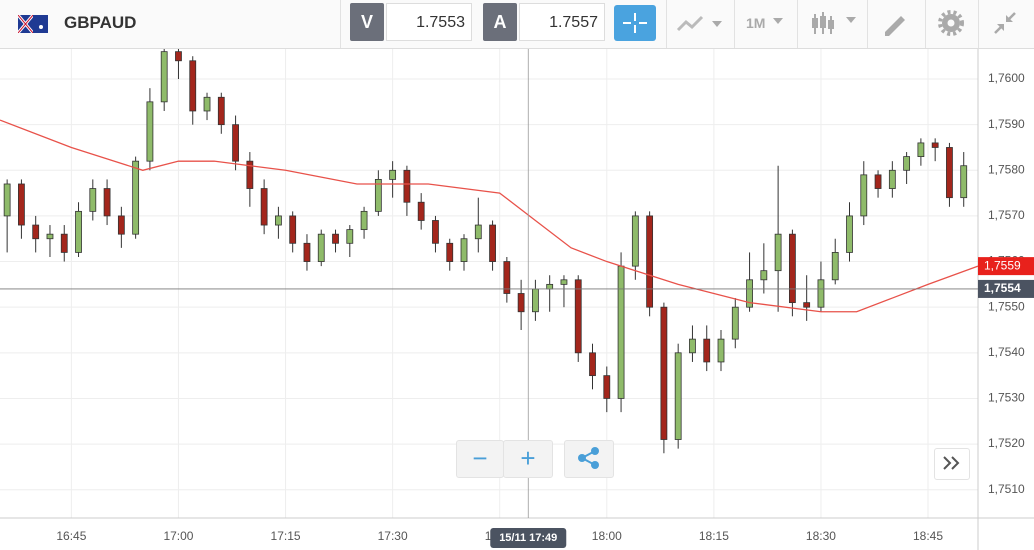 Image resolution: width=1034 pixels, height=550 pixels. What do you see at coordinates (1005, 24) in the screenshot?
I see `collapse-button` at bounding box center [1005, 24].